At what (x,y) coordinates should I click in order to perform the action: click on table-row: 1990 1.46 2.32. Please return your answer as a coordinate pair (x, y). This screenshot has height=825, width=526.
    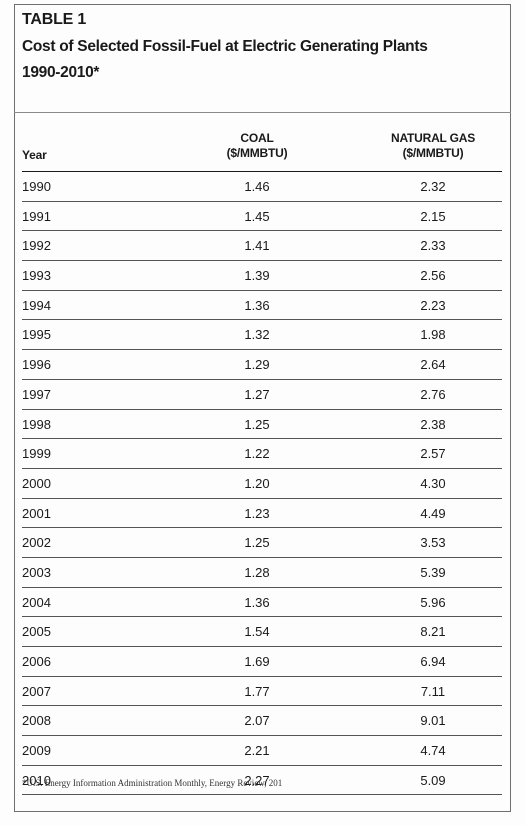
    Looking at the image, I should click on (262, 187).